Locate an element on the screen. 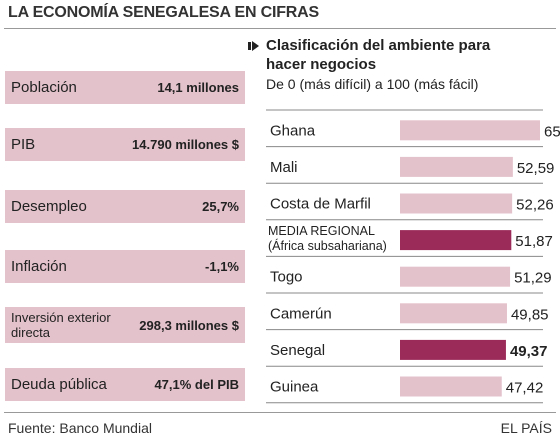 The image size is (560, 444). stat-value: 14.790 millones $ is located at coordinates (185, 144).